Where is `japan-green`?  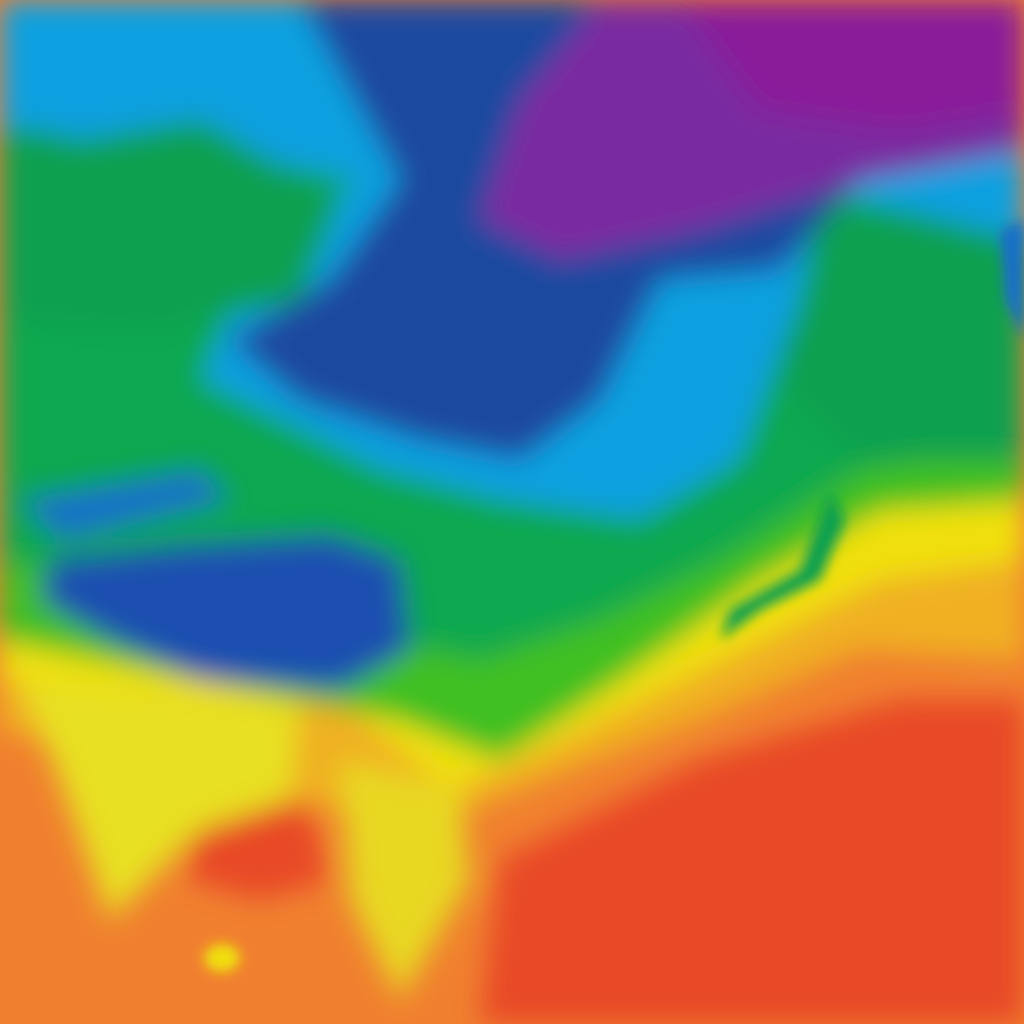
japan-green is located at coordinates (782, 565).